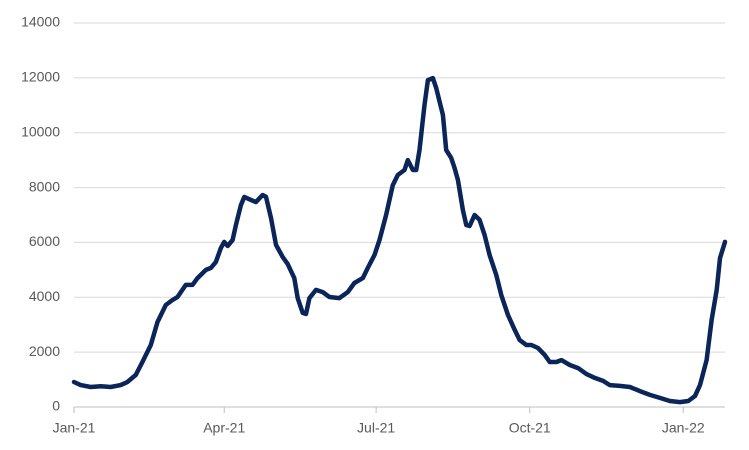 This screenshot has width=749, height=450. What do you see at coordinates (74, 428) in the screenshot?
I see `x-tick-label: Jan-21` at bounding box center [74, 428].